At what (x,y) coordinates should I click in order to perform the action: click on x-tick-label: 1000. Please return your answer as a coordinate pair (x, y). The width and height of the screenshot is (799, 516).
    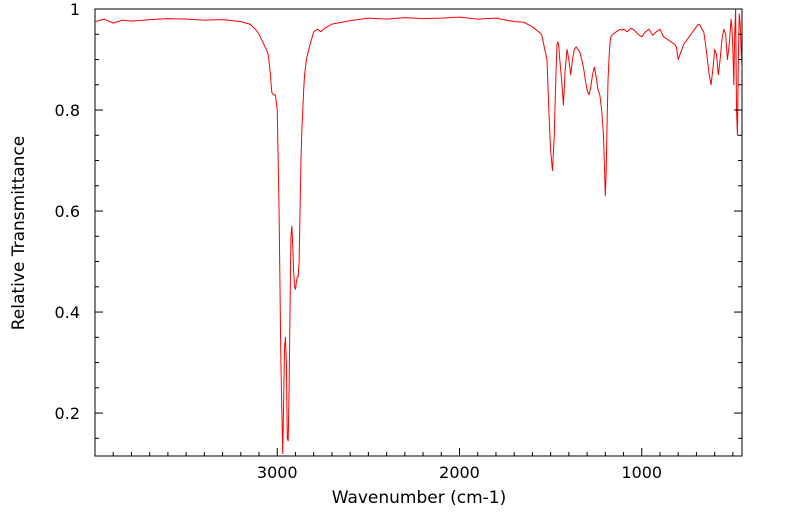
    Looking at the image, I should click on (641, 472).